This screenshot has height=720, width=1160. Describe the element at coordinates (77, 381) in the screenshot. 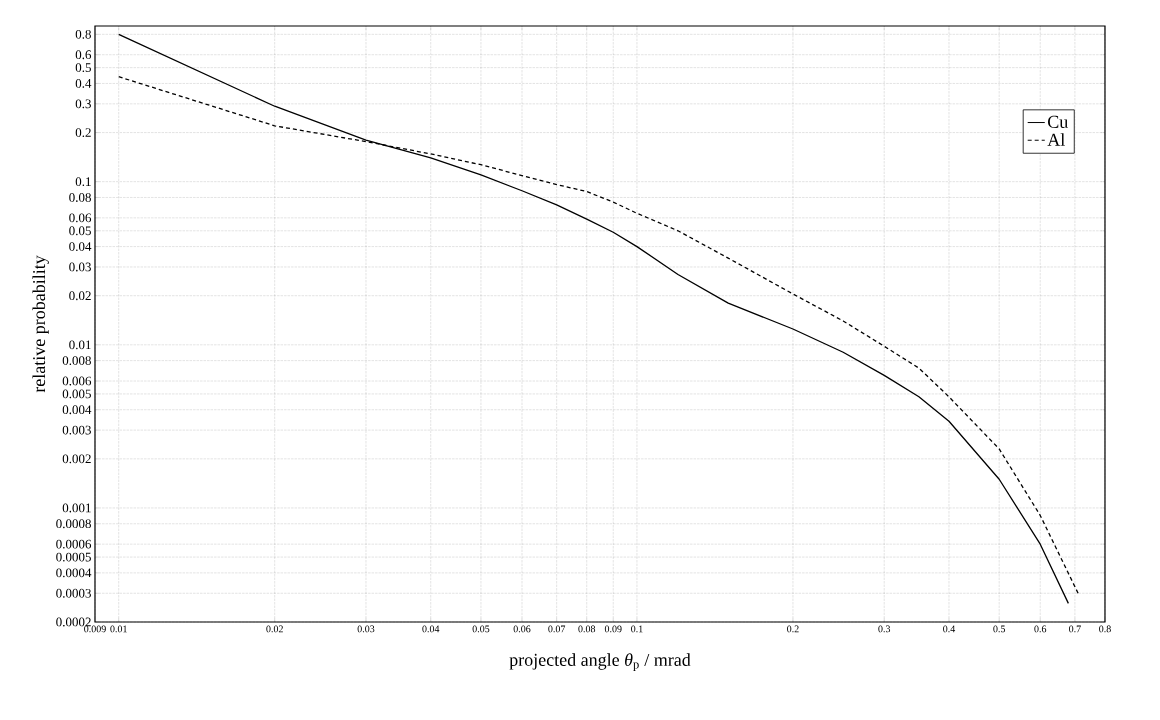

I see `y-tick-label: 0.006` at that location.